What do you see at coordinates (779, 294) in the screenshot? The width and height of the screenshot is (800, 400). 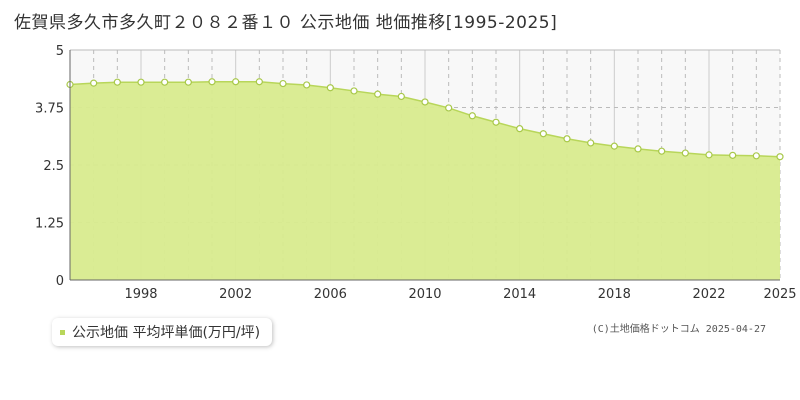 I see `x-tick-label: 2025` at bounding box center [779, 294].